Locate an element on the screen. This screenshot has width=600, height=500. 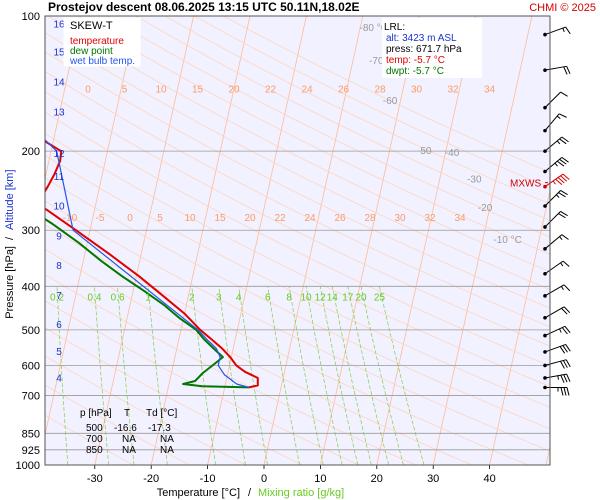
mixing-ratio-label: 17 is located at coordinates (348, 297).